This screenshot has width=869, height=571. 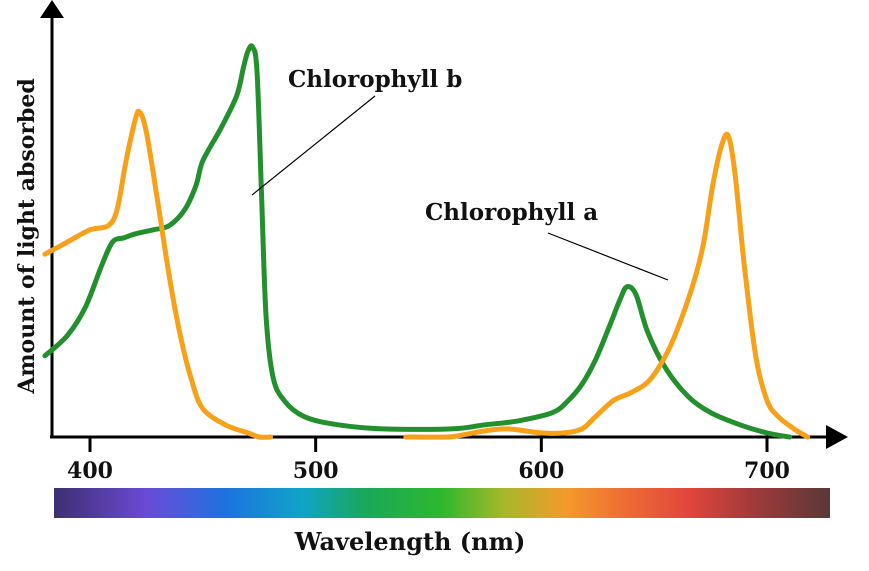 What do you see at coordinates (428, 471) in the screenshot?
I see `x-tick-labels: 400 500 600 700` at bounding box center [428, 471].